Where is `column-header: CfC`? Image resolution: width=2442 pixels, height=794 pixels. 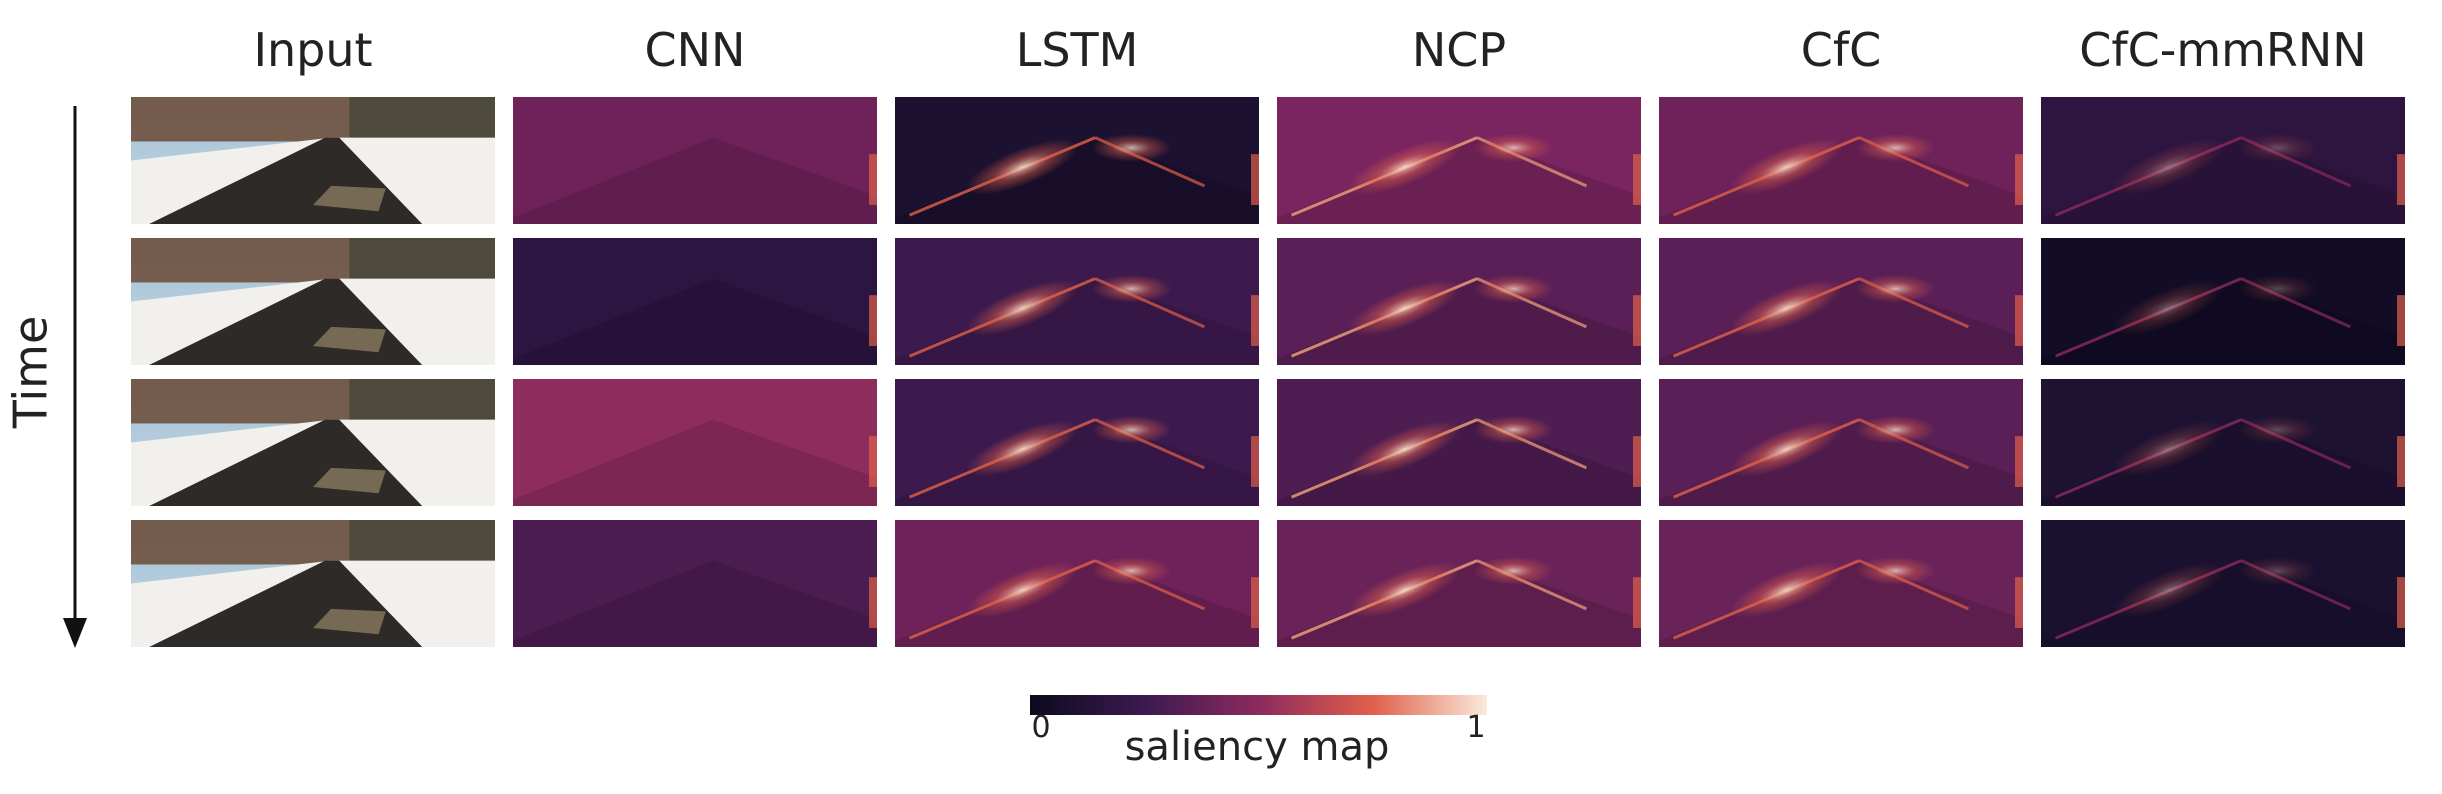
column-header: CfC is located at coordinates (1841, 50).